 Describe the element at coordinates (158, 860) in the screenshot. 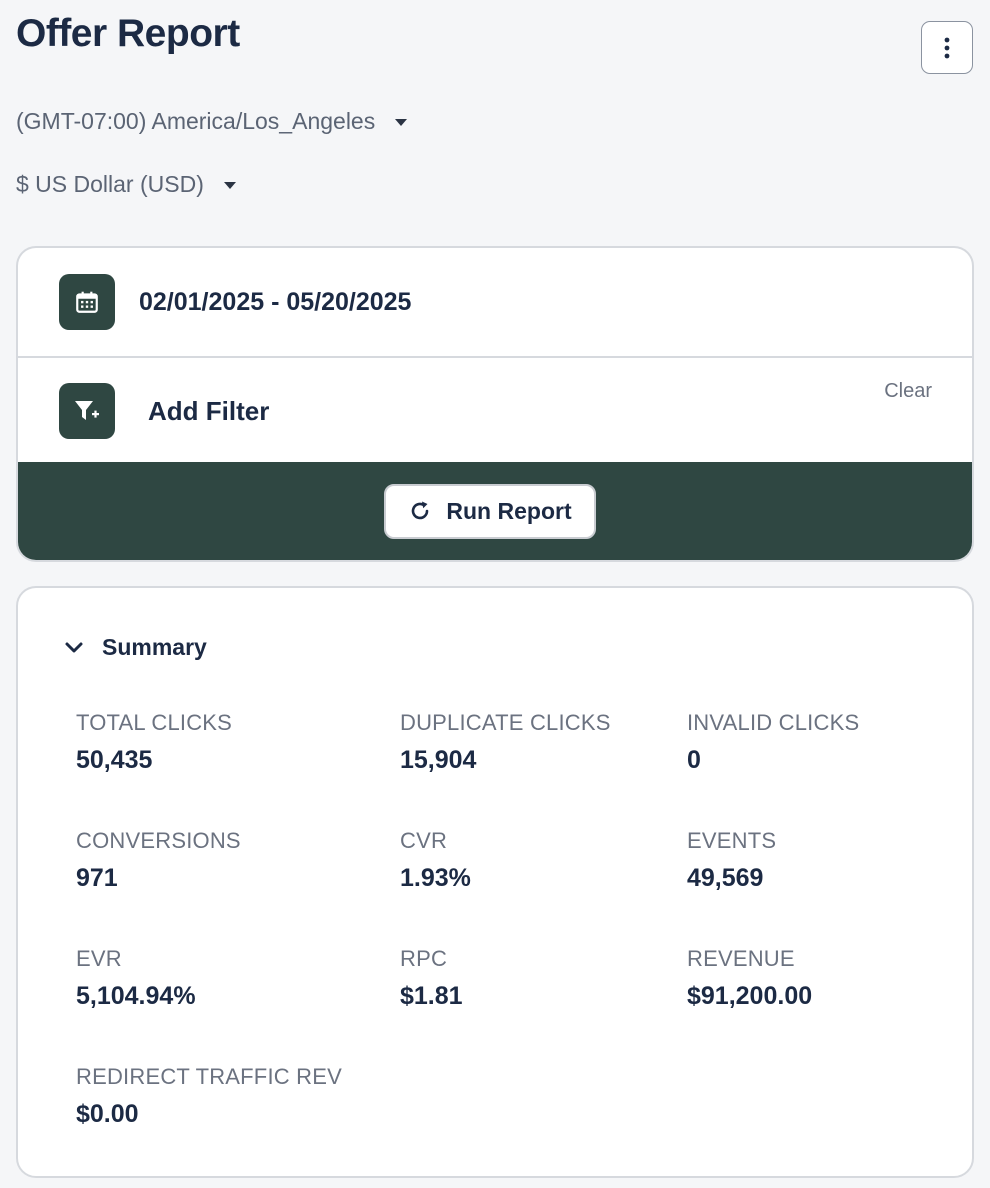

I see `stat-conversions: CONVERSIONS 971` at that location.